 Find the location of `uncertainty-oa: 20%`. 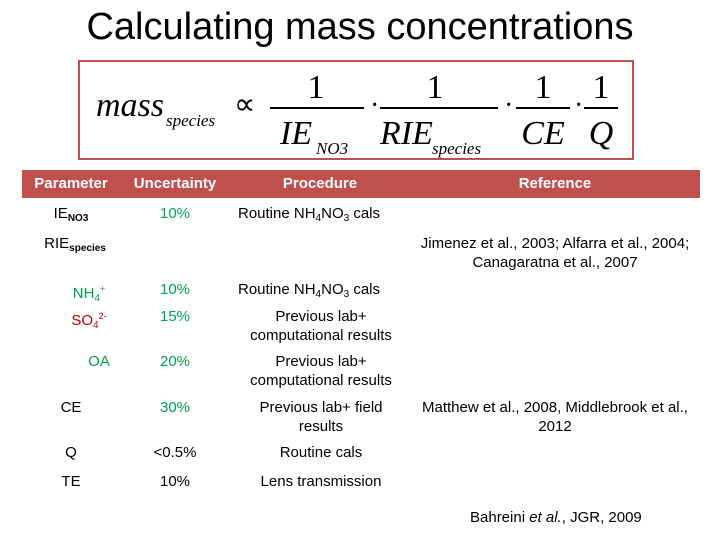

uncertainty-oa: 20% is located at coordinates (175, 361).